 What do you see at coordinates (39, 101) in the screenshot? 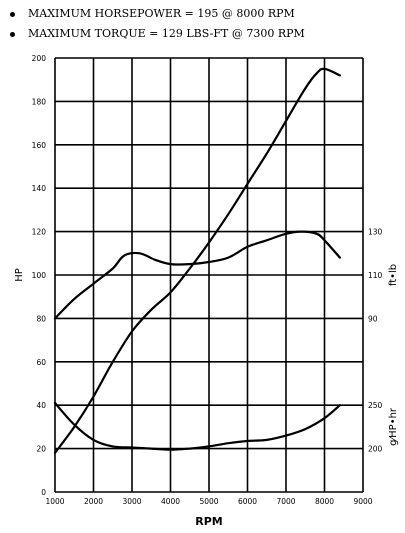
I see `y-tick-label: 180` at bounding box center [39, 101].